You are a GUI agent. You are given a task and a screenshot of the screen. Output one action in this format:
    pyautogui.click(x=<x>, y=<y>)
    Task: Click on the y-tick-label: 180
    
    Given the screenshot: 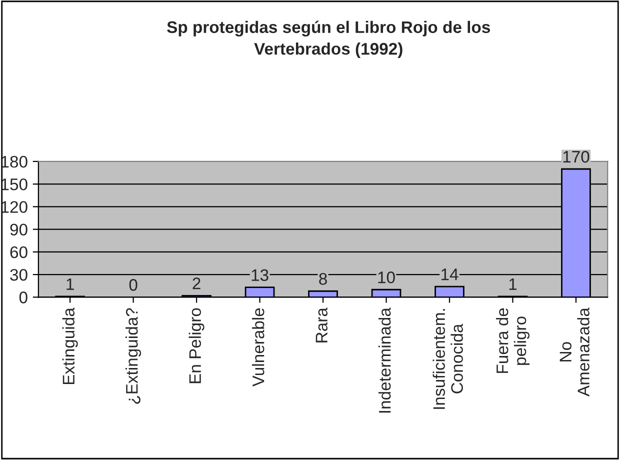 What is the action you would take?
    pyautogui.click(x=14, y=162)
    